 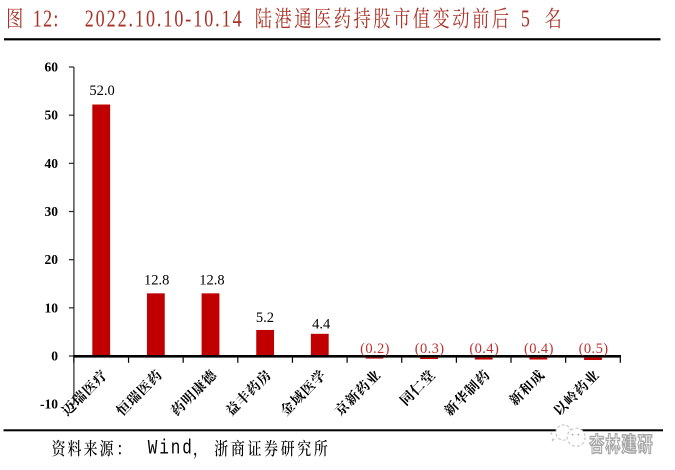 What do you see at coordinates (52, 307) in the screenshot?
I see `svg-text: 10` at bounding box center [52, 307].